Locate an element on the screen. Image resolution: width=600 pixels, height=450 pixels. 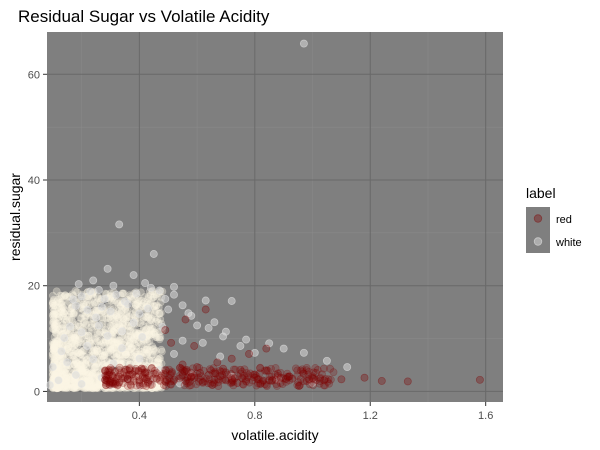
legend: label red white is located at coordinates (554, 219).